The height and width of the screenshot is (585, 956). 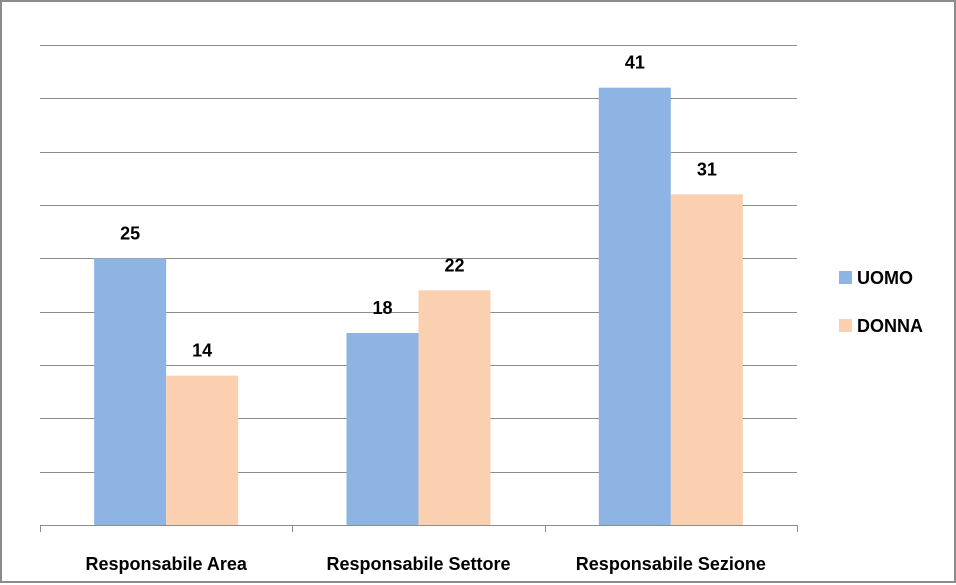 I want to click on x-tick-label: Responsabile Sezione, so click(x=671, y=564).